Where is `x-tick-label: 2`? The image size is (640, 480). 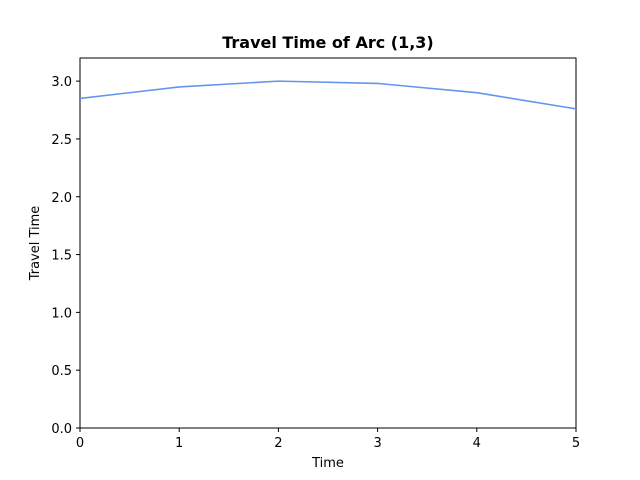 x-tick-label: 2 is located at coordinates (278, 443).